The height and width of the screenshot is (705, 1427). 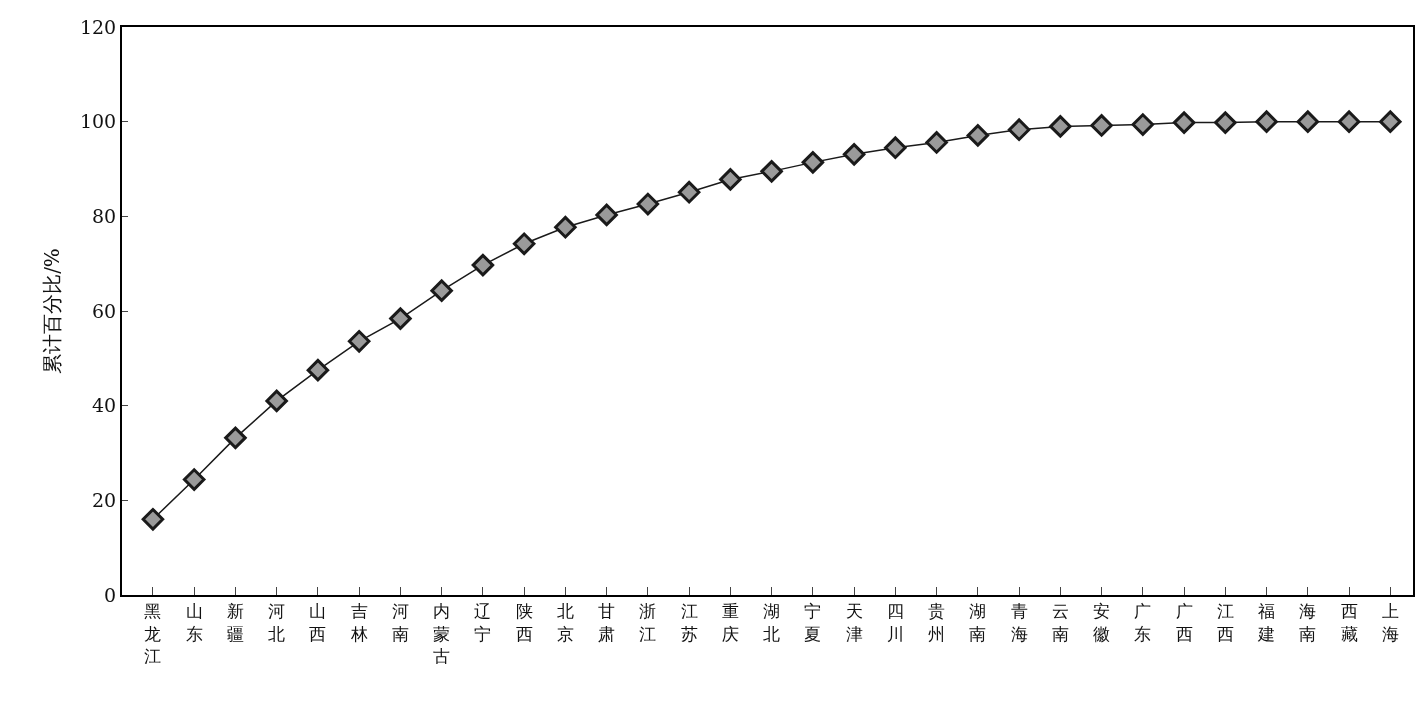 What do you see at coordinates (565, 622) in the screenshot?
I see `x-tick-label: 北京` at bounding box center [565, 622].